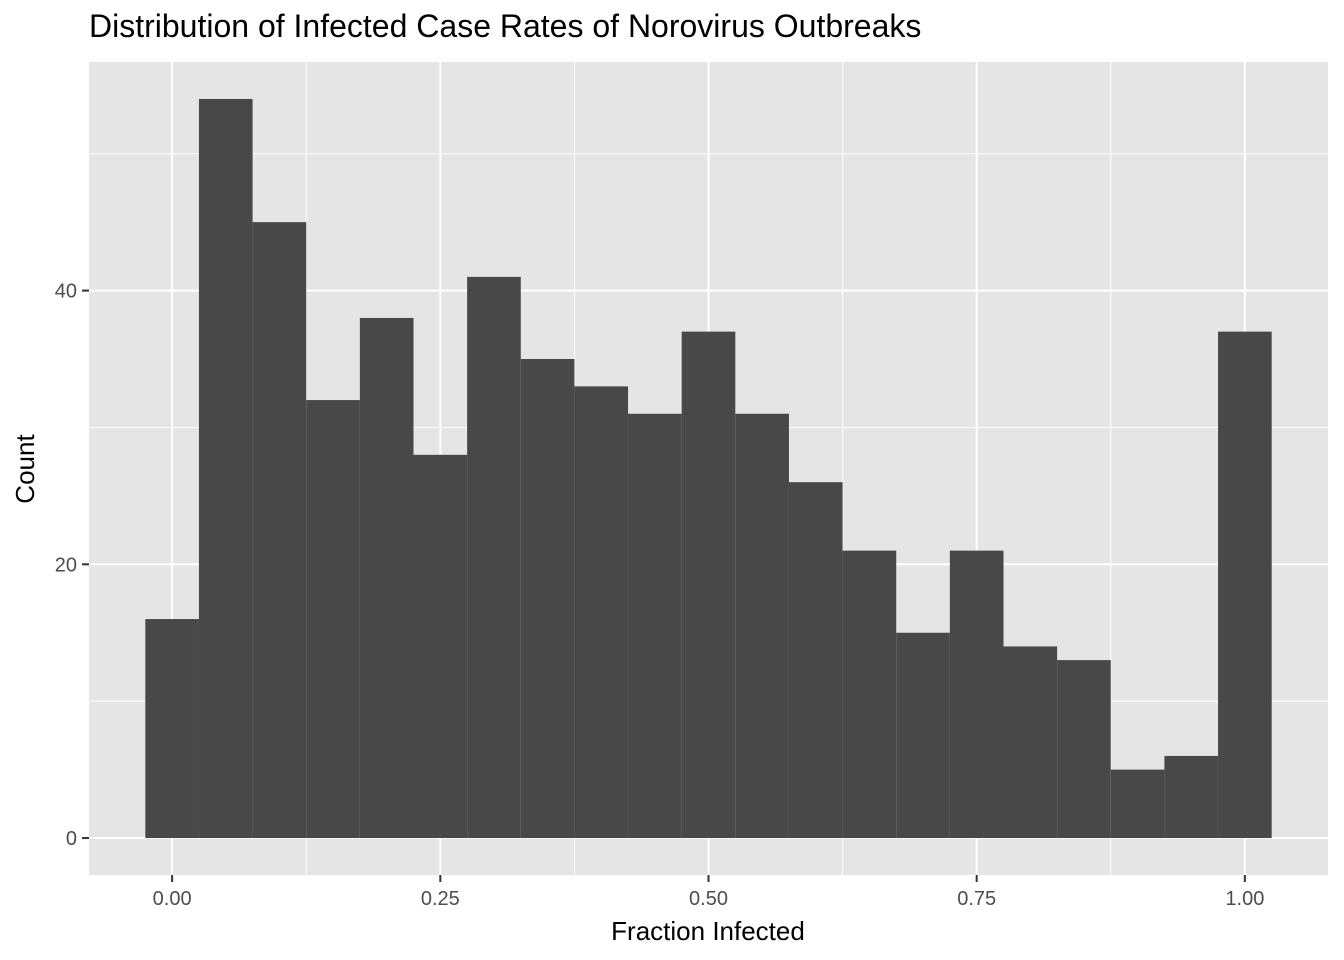 Image resolution: width=1344 pixels, height=960 pixels. Describe the element at coordinates (708, 931) in the screenshot. I see `x-axis-title: Fraction Infected` at that location.